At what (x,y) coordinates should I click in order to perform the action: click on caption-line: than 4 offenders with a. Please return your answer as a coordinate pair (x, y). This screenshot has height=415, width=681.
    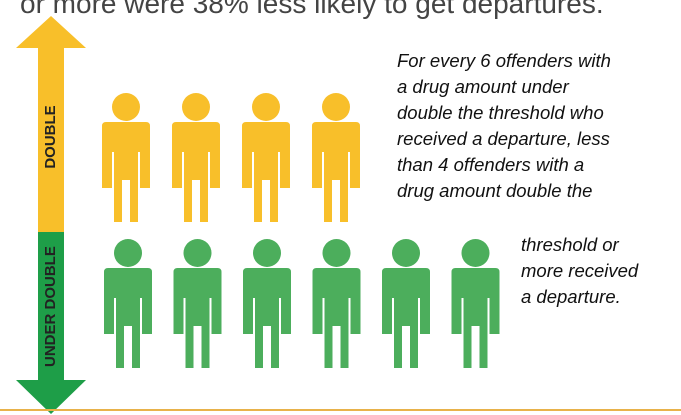
    Looking at the image, I should click on (491, 164).